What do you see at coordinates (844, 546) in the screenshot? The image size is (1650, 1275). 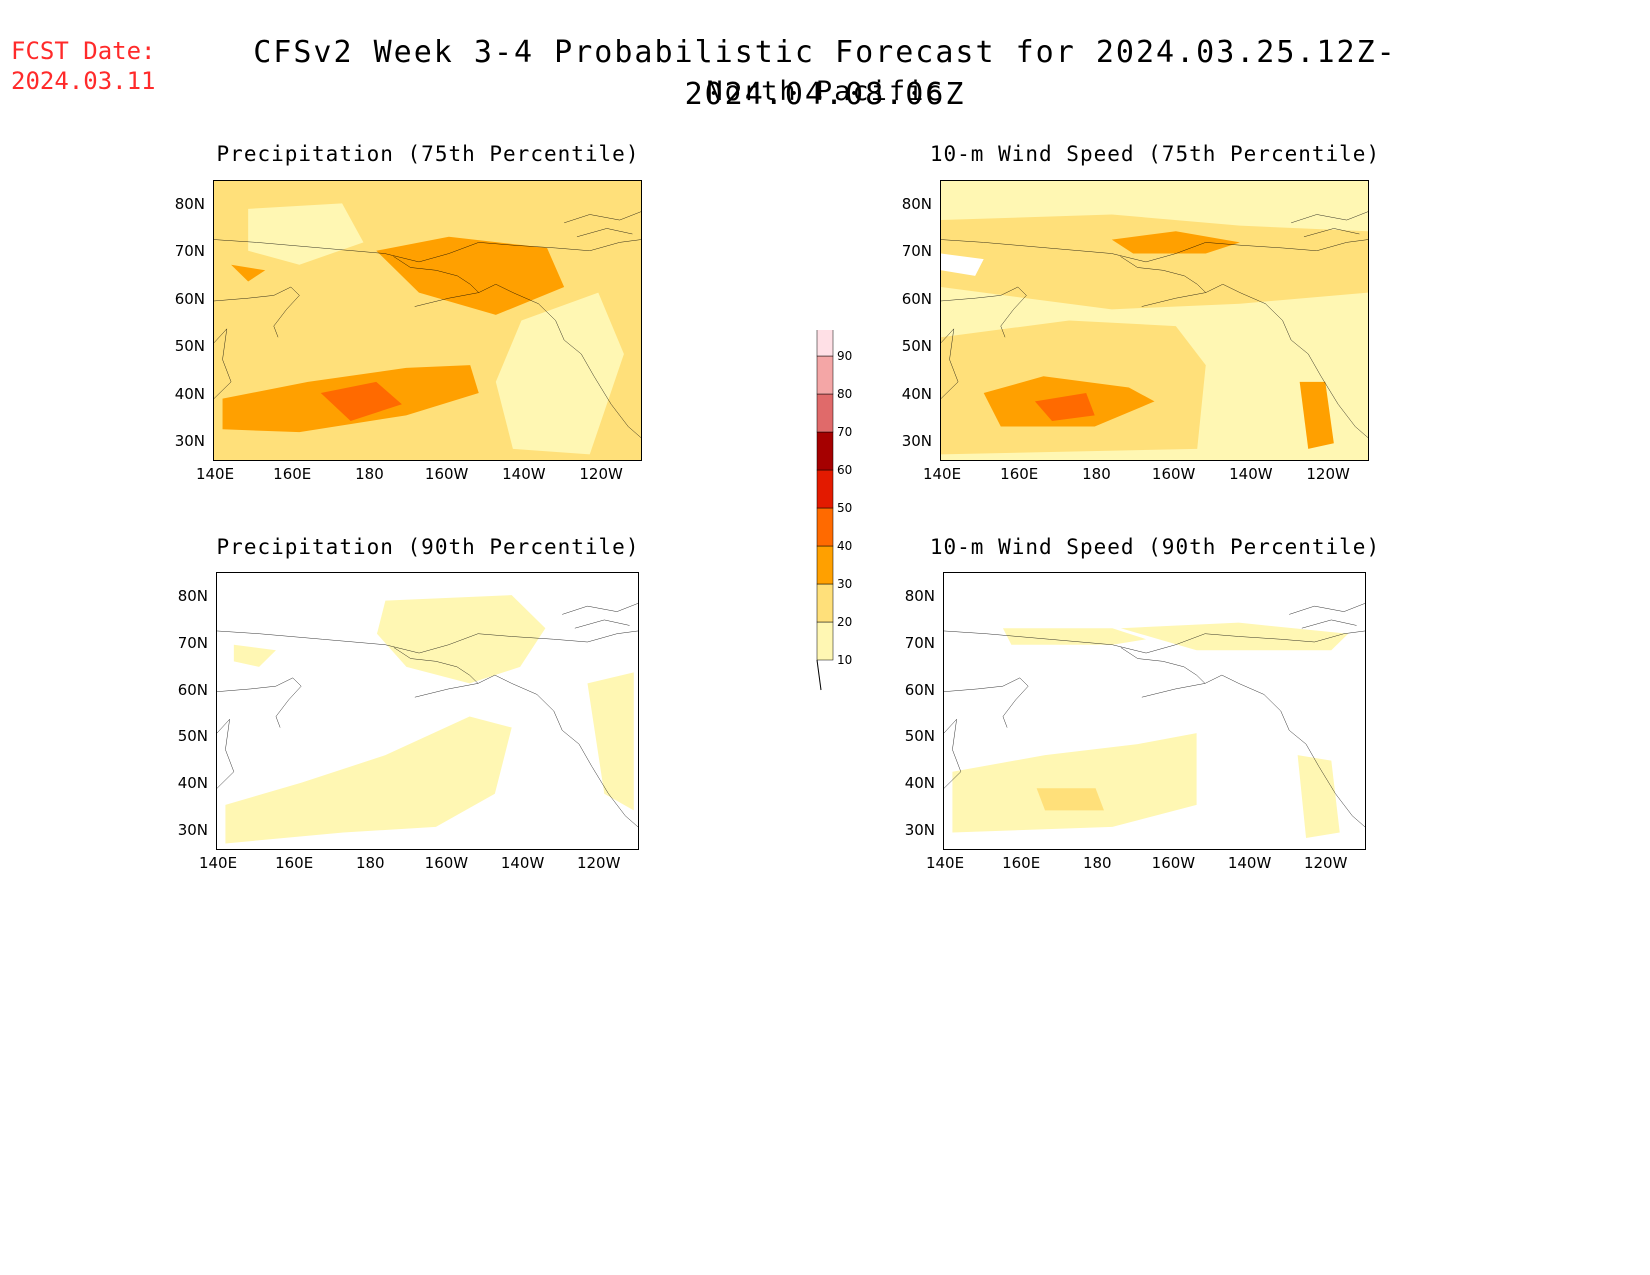 I see `colorbar-label: 40` at bounding box center [844, 546].